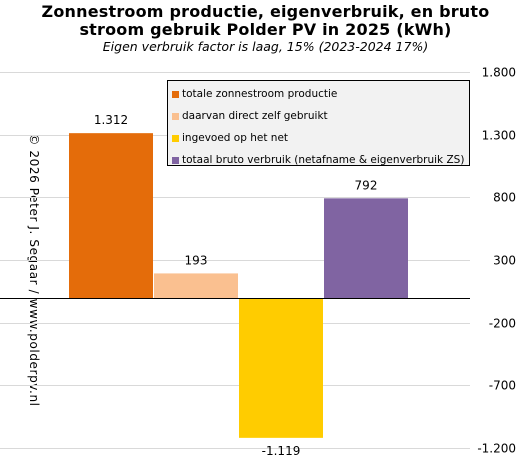  I want to click on chart-title-line2: stroom gebruik Polder PV in 2025 (kWh), so click(265, 29).